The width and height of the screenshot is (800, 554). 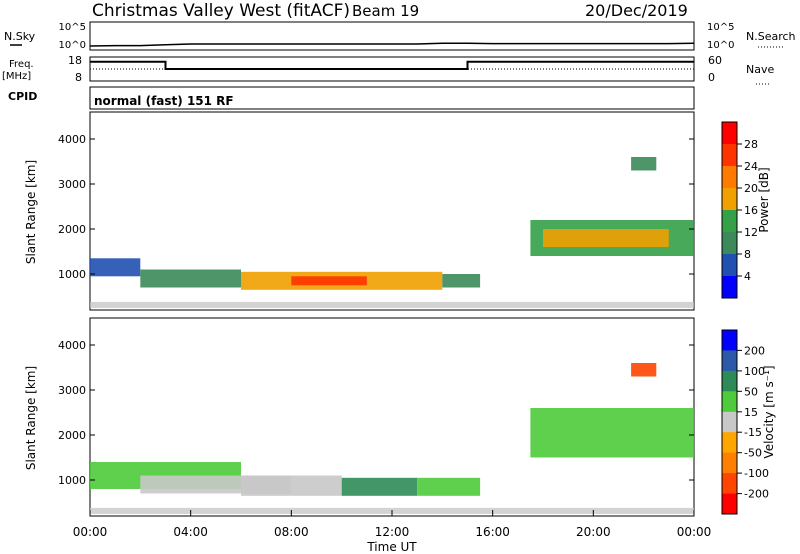 I want to click on colorbar-tick-label: -50, so click(x=753, y=453).